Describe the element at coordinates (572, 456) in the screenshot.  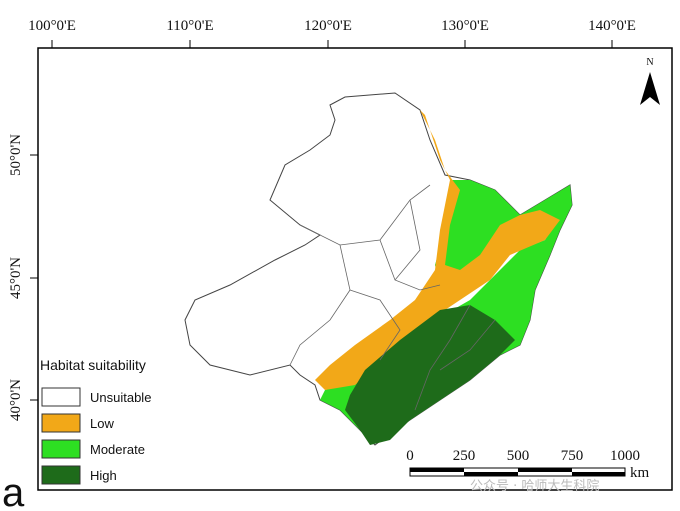
I see `scale-label: 750` at that location.